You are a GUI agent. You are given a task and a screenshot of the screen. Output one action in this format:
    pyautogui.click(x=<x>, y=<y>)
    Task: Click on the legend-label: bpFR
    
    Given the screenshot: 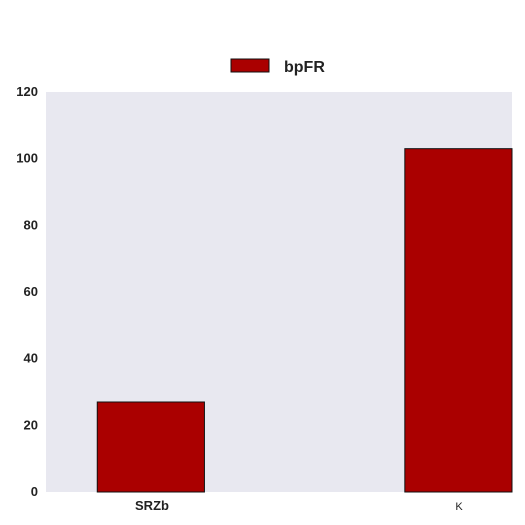 What is the action you would take?
    pyautogui.click(x=304, y=67)
    